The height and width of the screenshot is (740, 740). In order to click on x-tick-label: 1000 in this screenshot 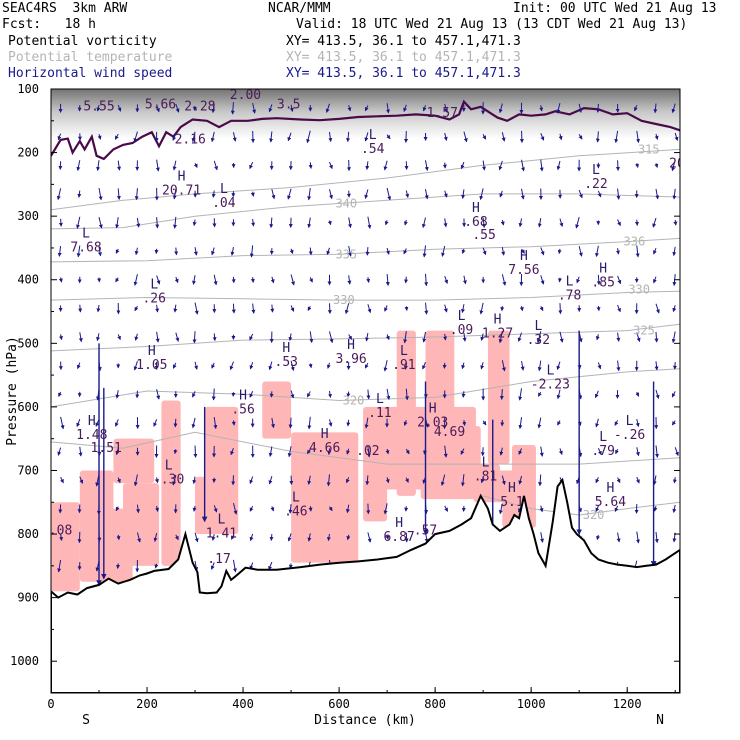, I will do `click(531, 704)`.